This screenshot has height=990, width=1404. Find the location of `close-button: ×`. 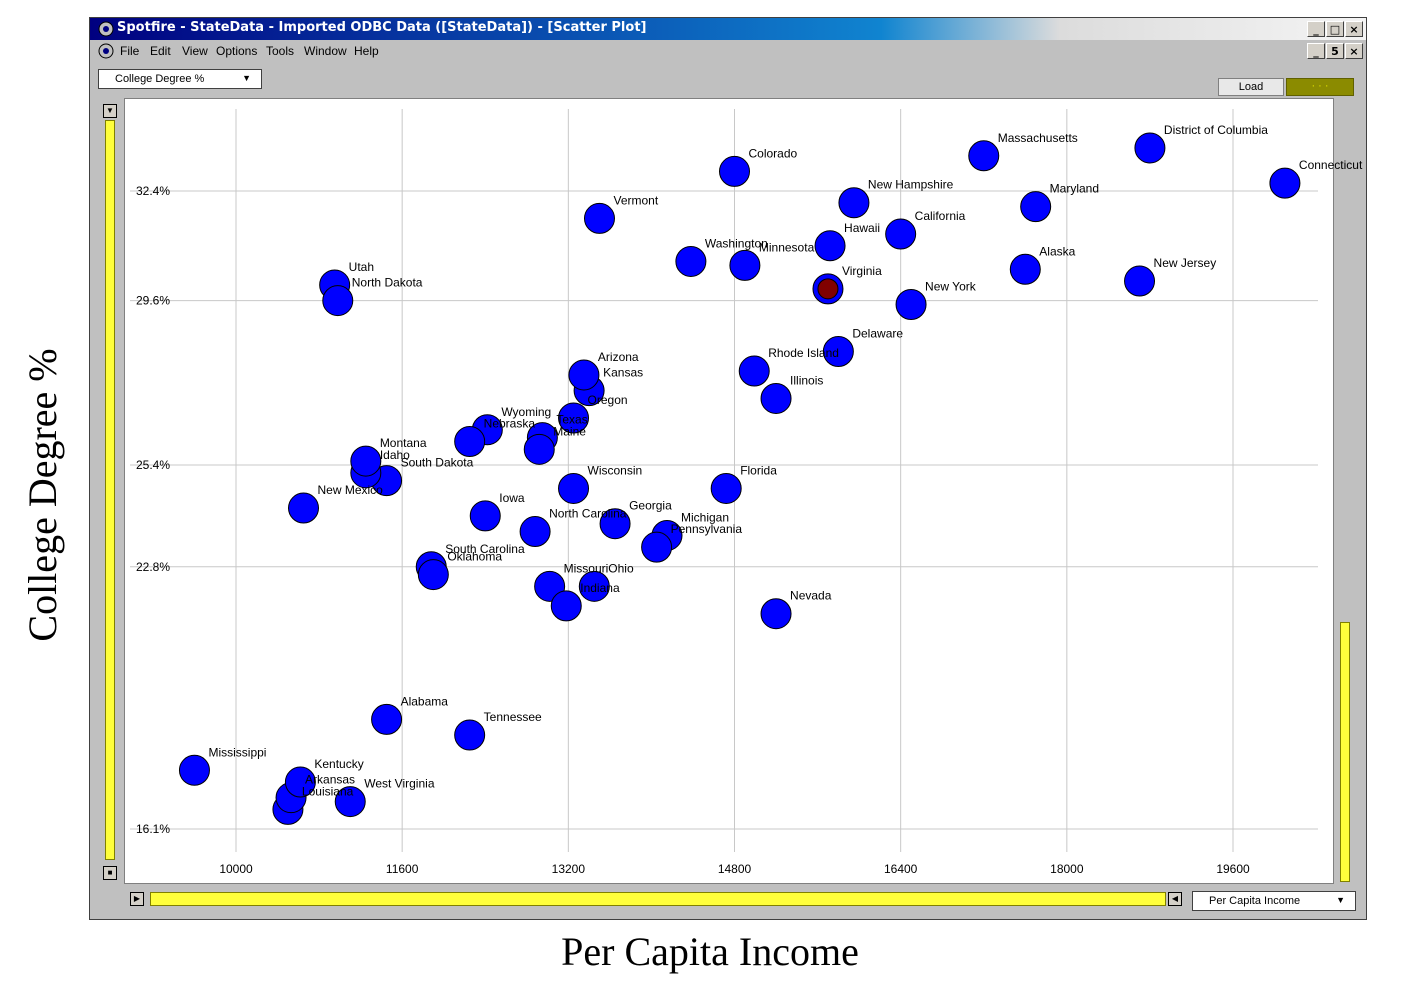

close-button: × is located at coordinates (1354, 29).